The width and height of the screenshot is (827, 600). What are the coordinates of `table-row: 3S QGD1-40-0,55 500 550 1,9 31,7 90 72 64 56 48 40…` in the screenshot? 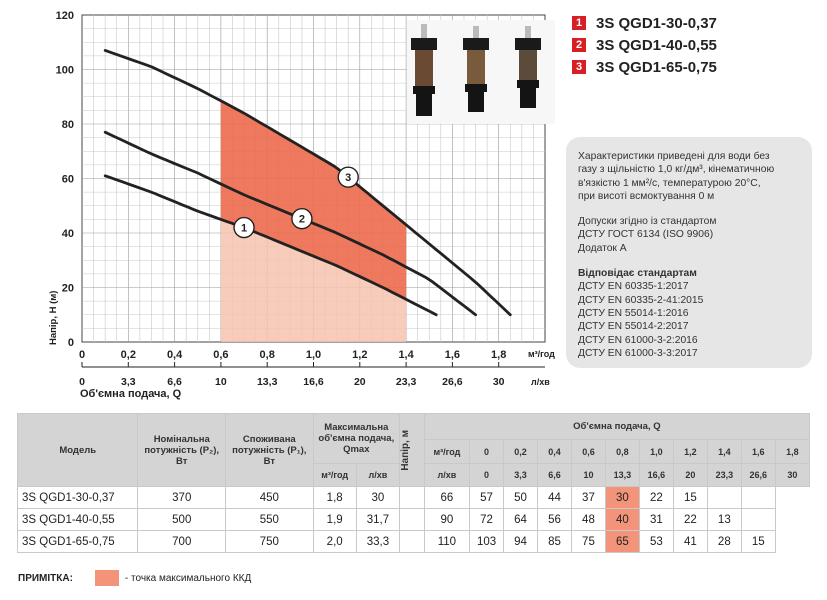 It's located at (413, 519).